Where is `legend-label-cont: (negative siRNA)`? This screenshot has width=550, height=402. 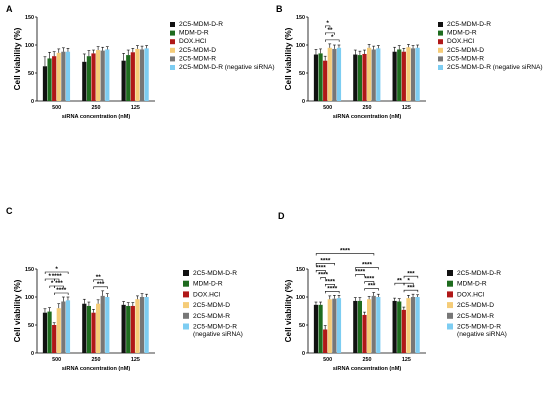
legend-label-cont: (negative siRNA) is located at coordinates (218, 334).